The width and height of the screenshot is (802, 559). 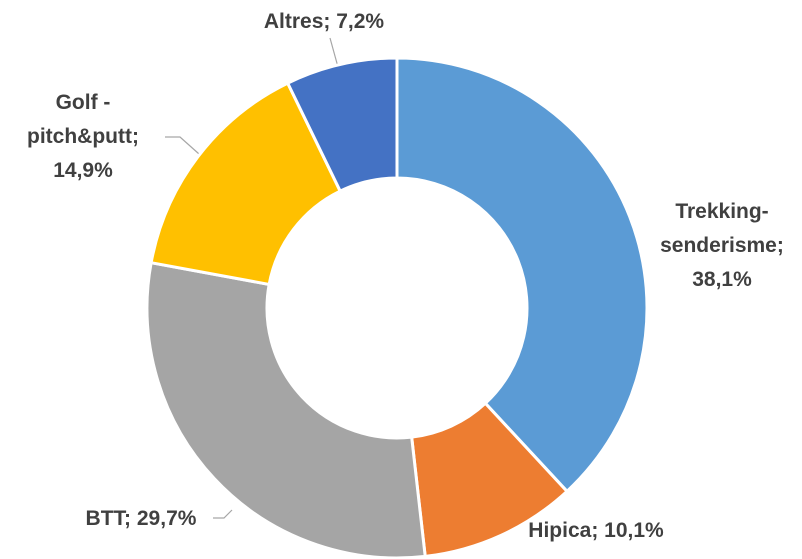 I want to click on category-label: Hipica, so click(x=559, y=530).